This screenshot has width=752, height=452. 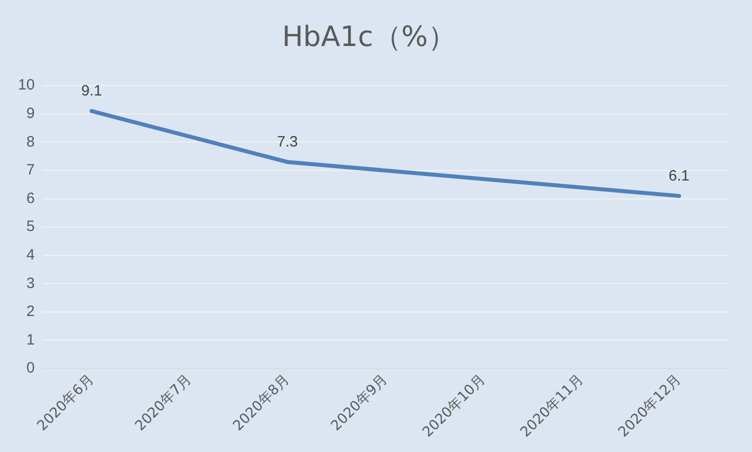 I want to click on y-tick-label: 9, so click(x=30, y=113).